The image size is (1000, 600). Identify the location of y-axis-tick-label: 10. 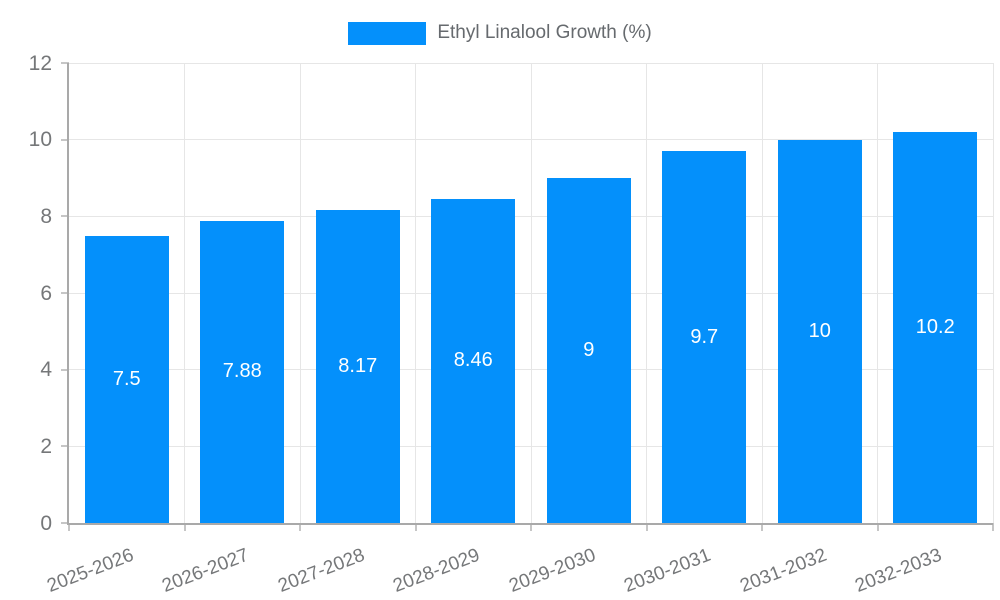
(40, 140).